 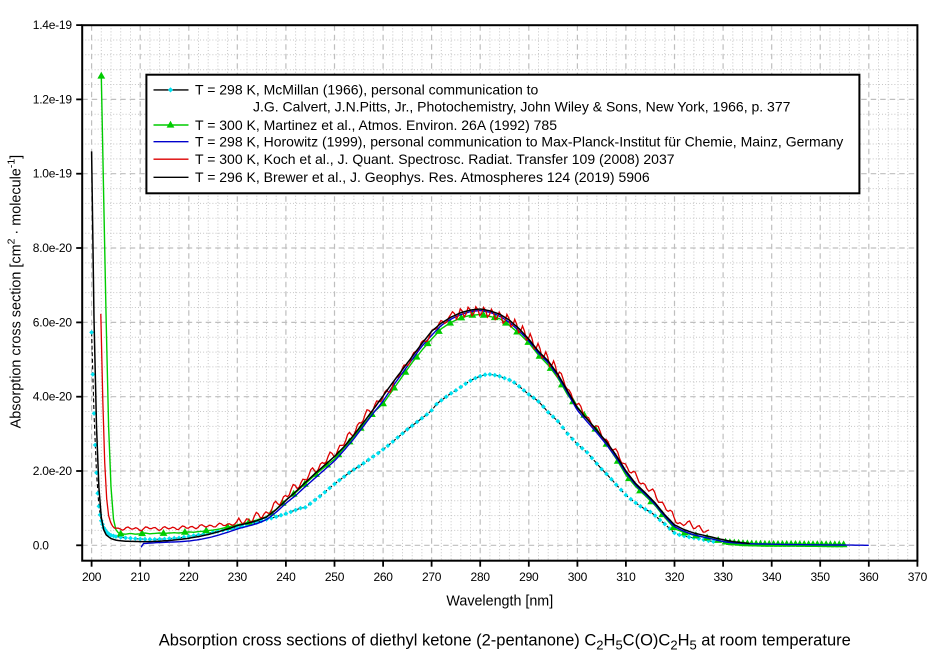 I want to click on svg-text: 230, so click(x=238, y=577).